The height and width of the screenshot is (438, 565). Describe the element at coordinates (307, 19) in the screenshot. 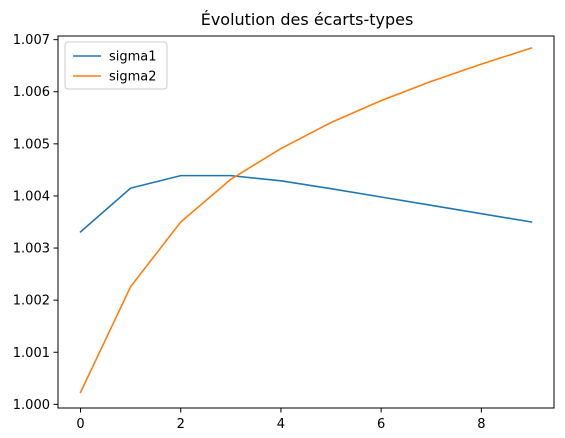

I see `chart-title: Évolution des écarts-types` at that location.